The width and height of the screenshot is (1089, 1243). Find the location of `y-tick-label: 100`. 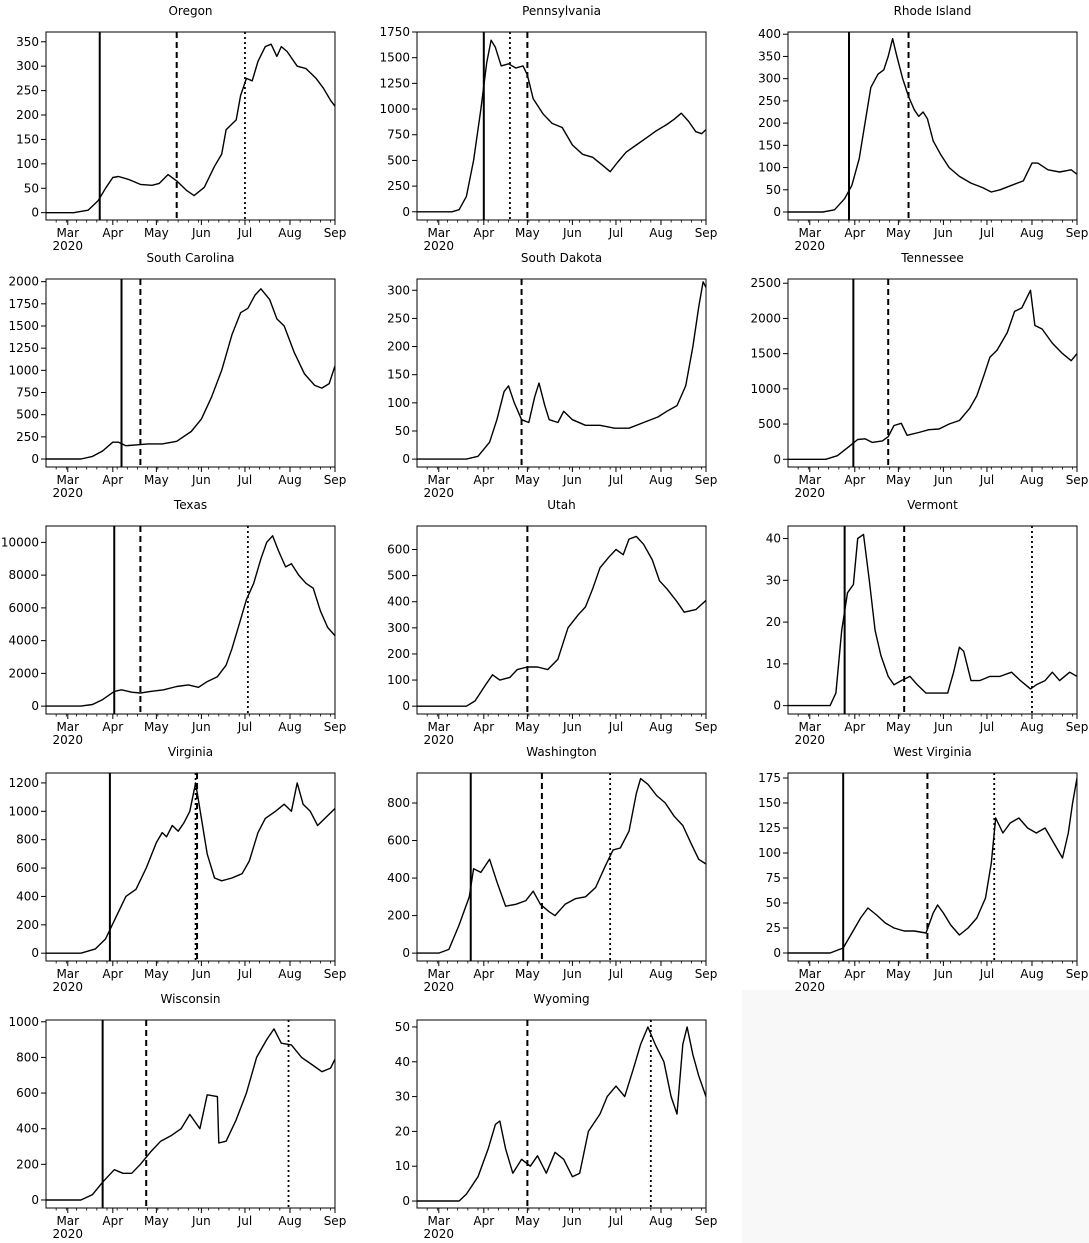

y-tick-label: 100 is located at coordinates (398, 403).